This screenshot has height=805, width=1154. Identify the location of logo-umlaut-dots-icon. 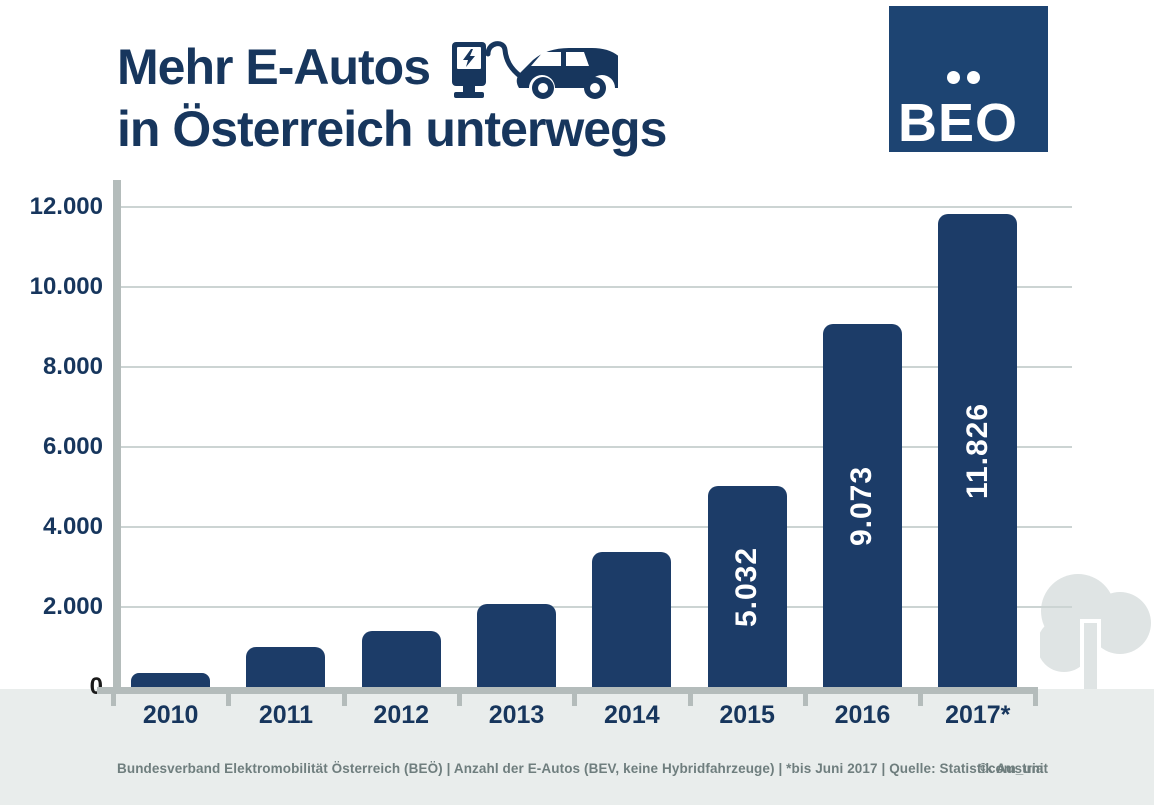
(963, 77).